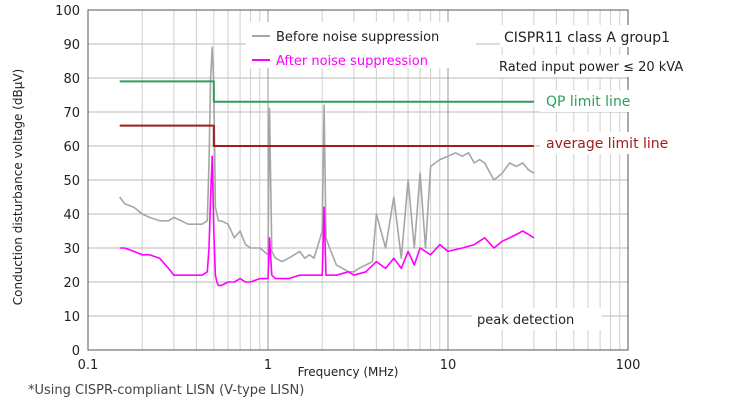  I want to click on annotation-power: Rated input power ≤ 20 kVA, so click(591, 67).